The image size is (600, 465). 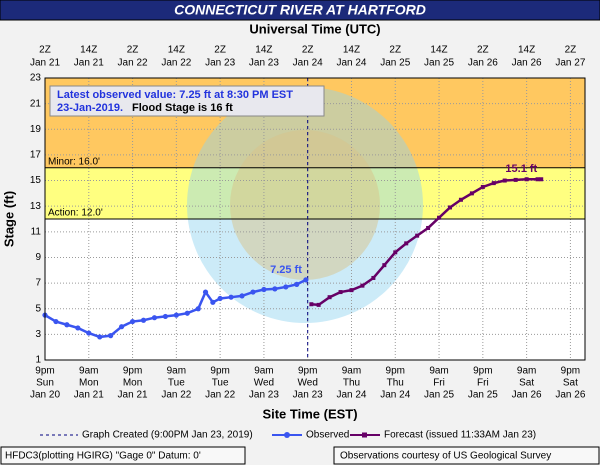 I want to click on top-axis-title: Universal Time (UTC), so click(x=314, y=28).